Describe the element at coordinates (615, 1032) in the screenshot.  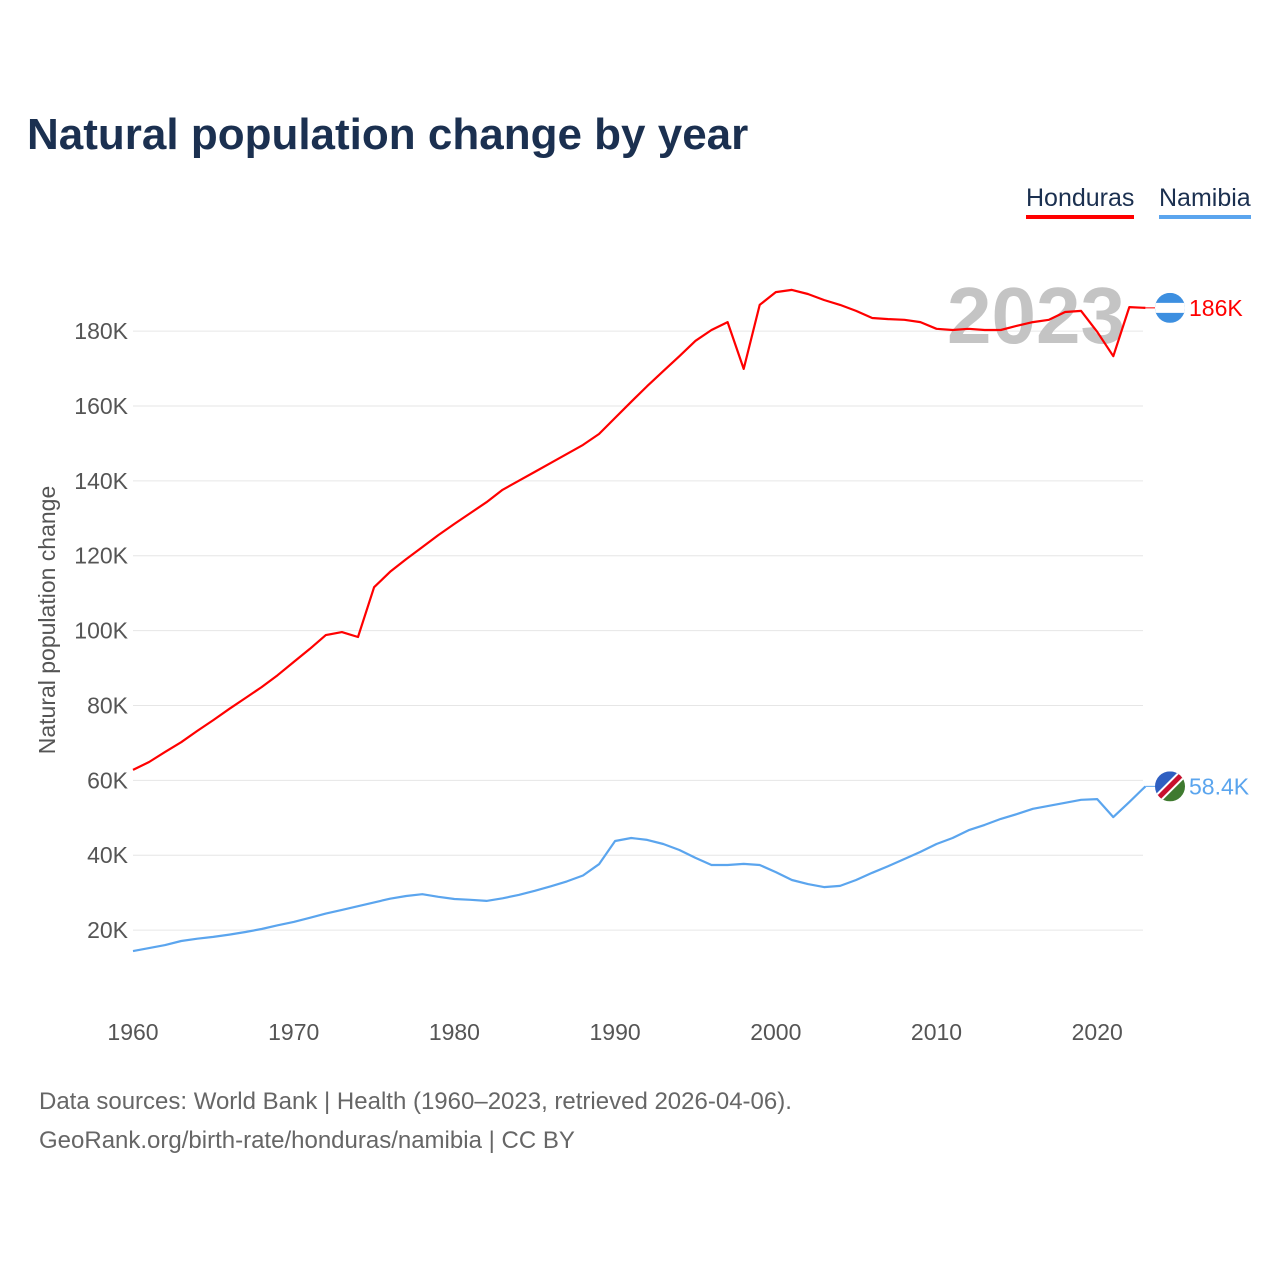
I see `x-tick-label: 1990` at that location.